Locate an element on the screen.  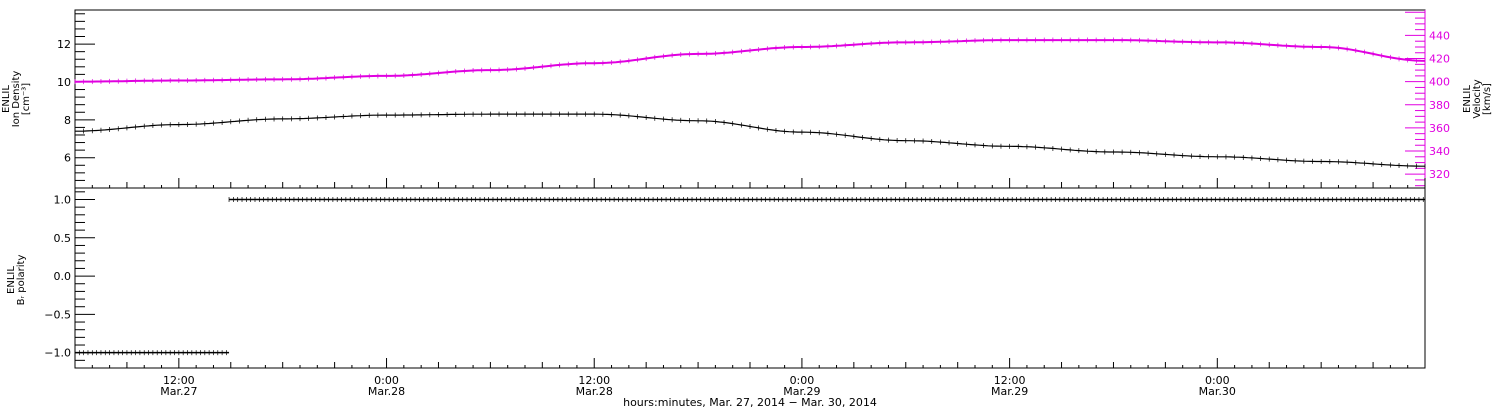
y-label-line: Bᵣ polarity is located at coordinates (21, 280).